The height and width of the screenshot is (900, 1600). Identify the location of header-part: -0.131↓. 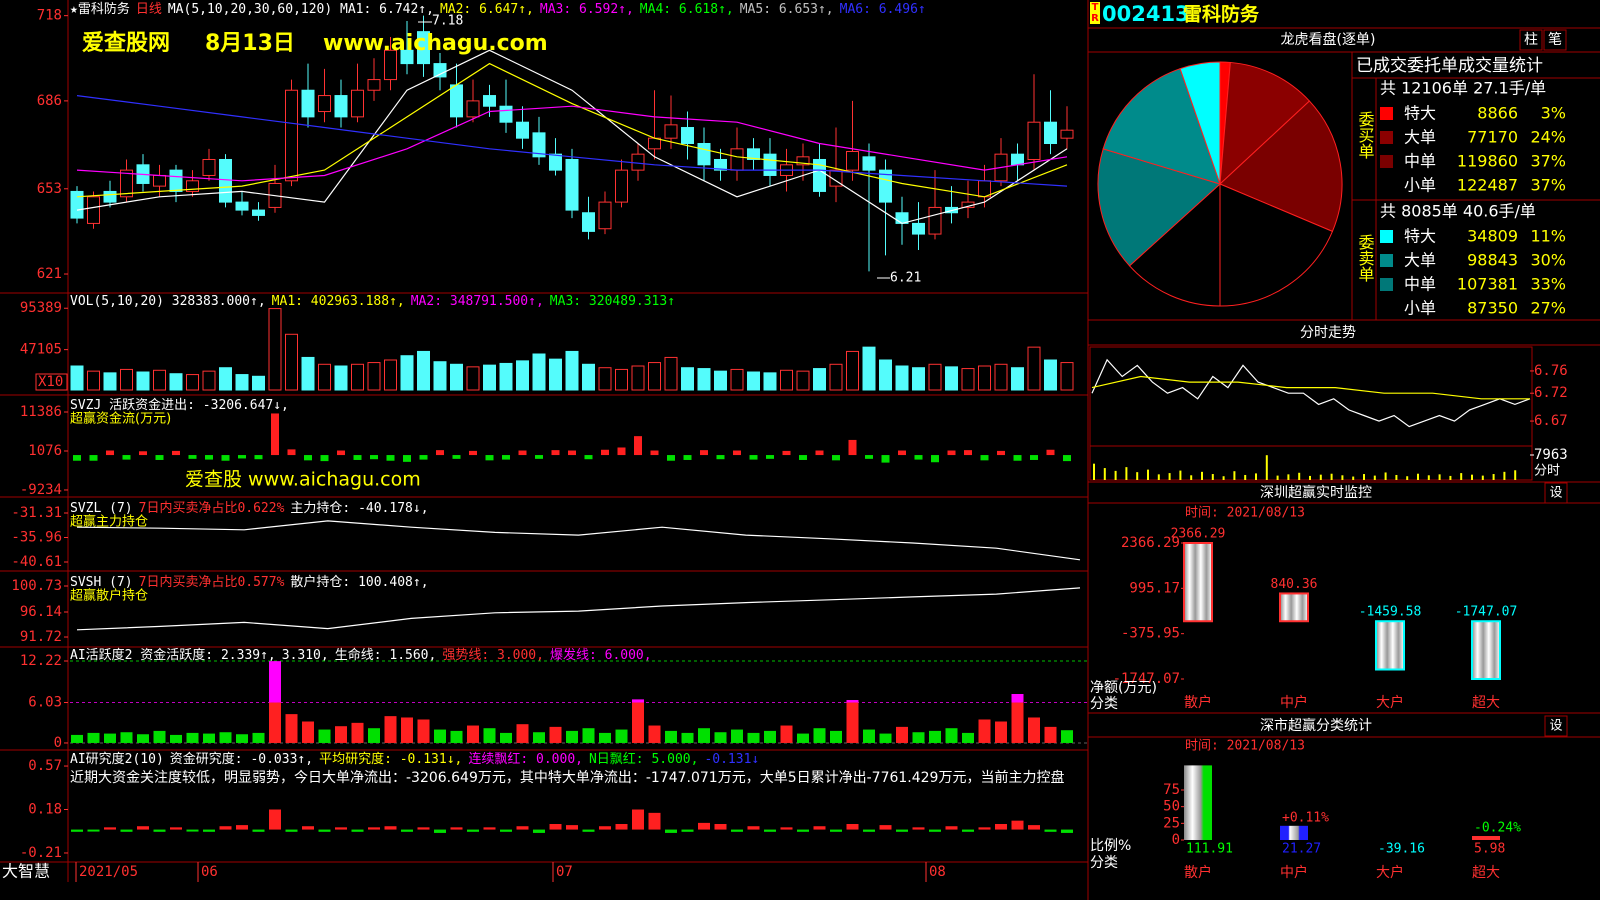
(731, 759).